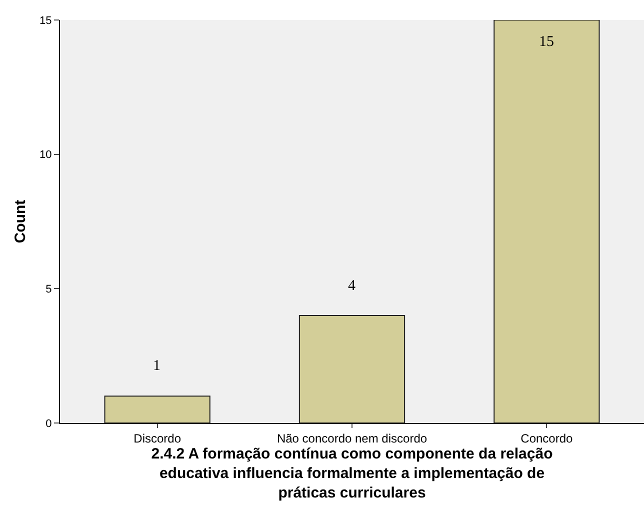  Describe the element at coordinates (547, 438) in the screenshot. I see `x-tick-label: Concordo` at that location.